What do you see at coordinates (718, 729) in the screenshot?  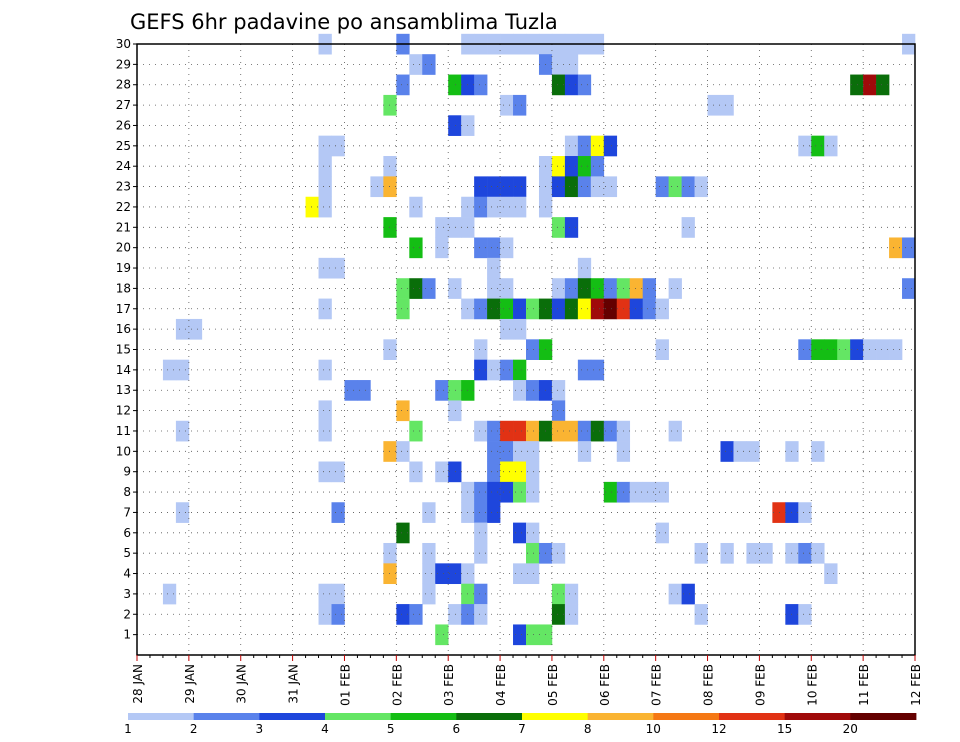 I see `colorbar-label: 12` at bounding box center [718, 729].